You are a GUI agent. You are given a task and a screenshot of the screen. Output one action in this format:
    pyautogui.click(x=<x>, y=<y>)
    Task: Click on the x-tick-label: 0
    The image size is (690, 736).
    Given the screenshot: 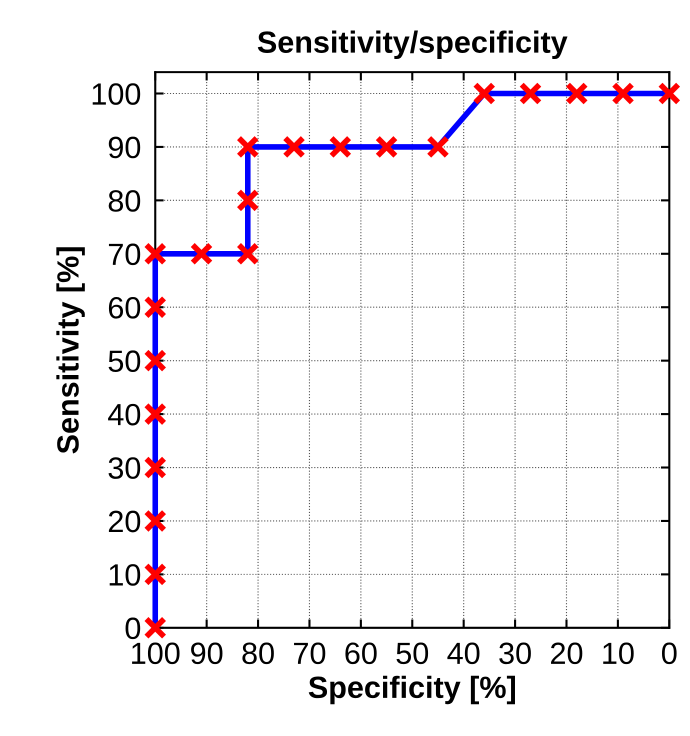 What is the action you would take?
    pyautogui.click(x=669, y=653)
    